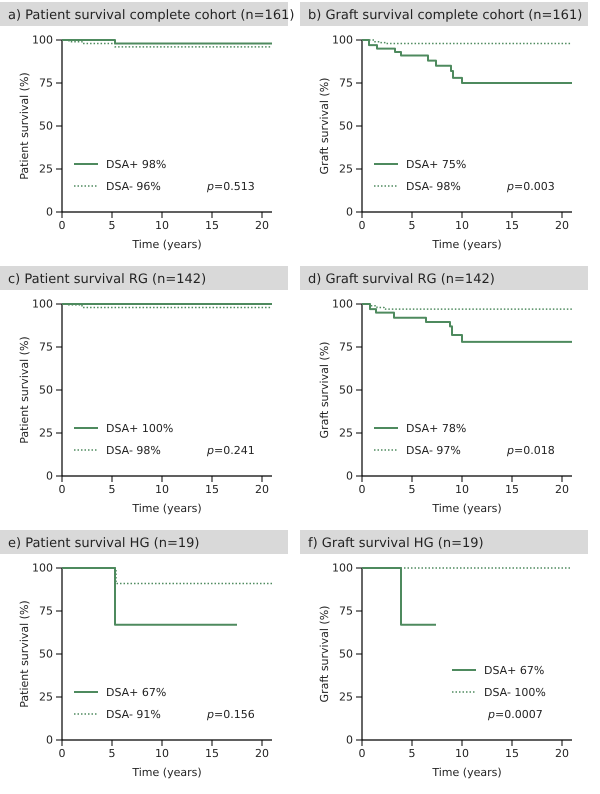 The width and height of the screenshot is (600, 794). What do you see at coordinates (230, 186) in the screenshot?
I see `annotation: p=0.513` at bounding box center [230, 186].